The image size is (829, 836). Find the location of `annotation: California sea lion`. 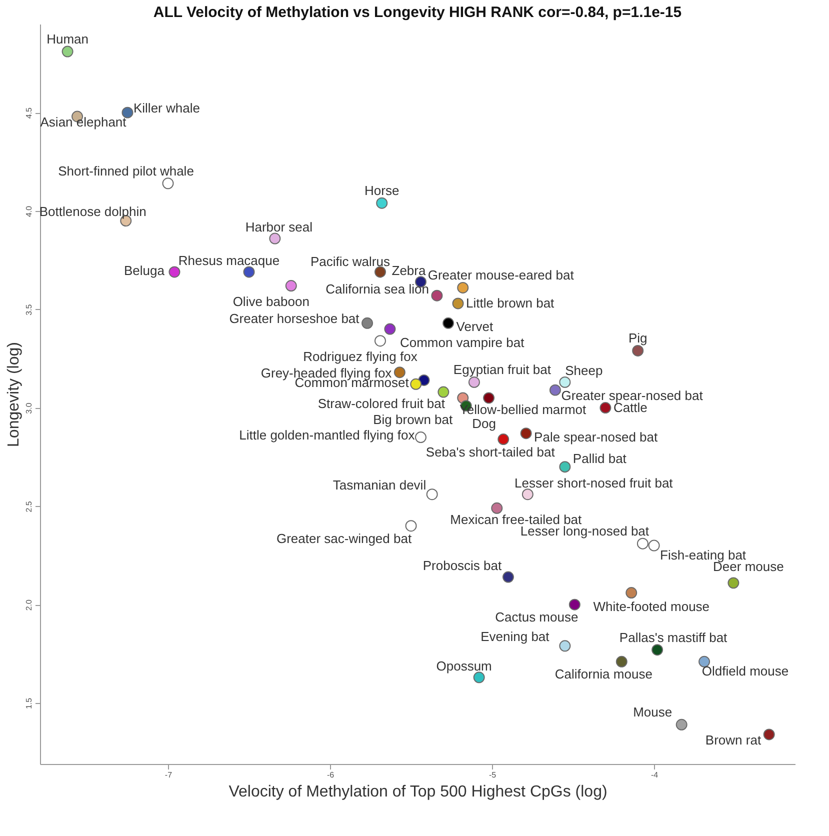

annotation: California sea lion is located at coordinates (377, 289).